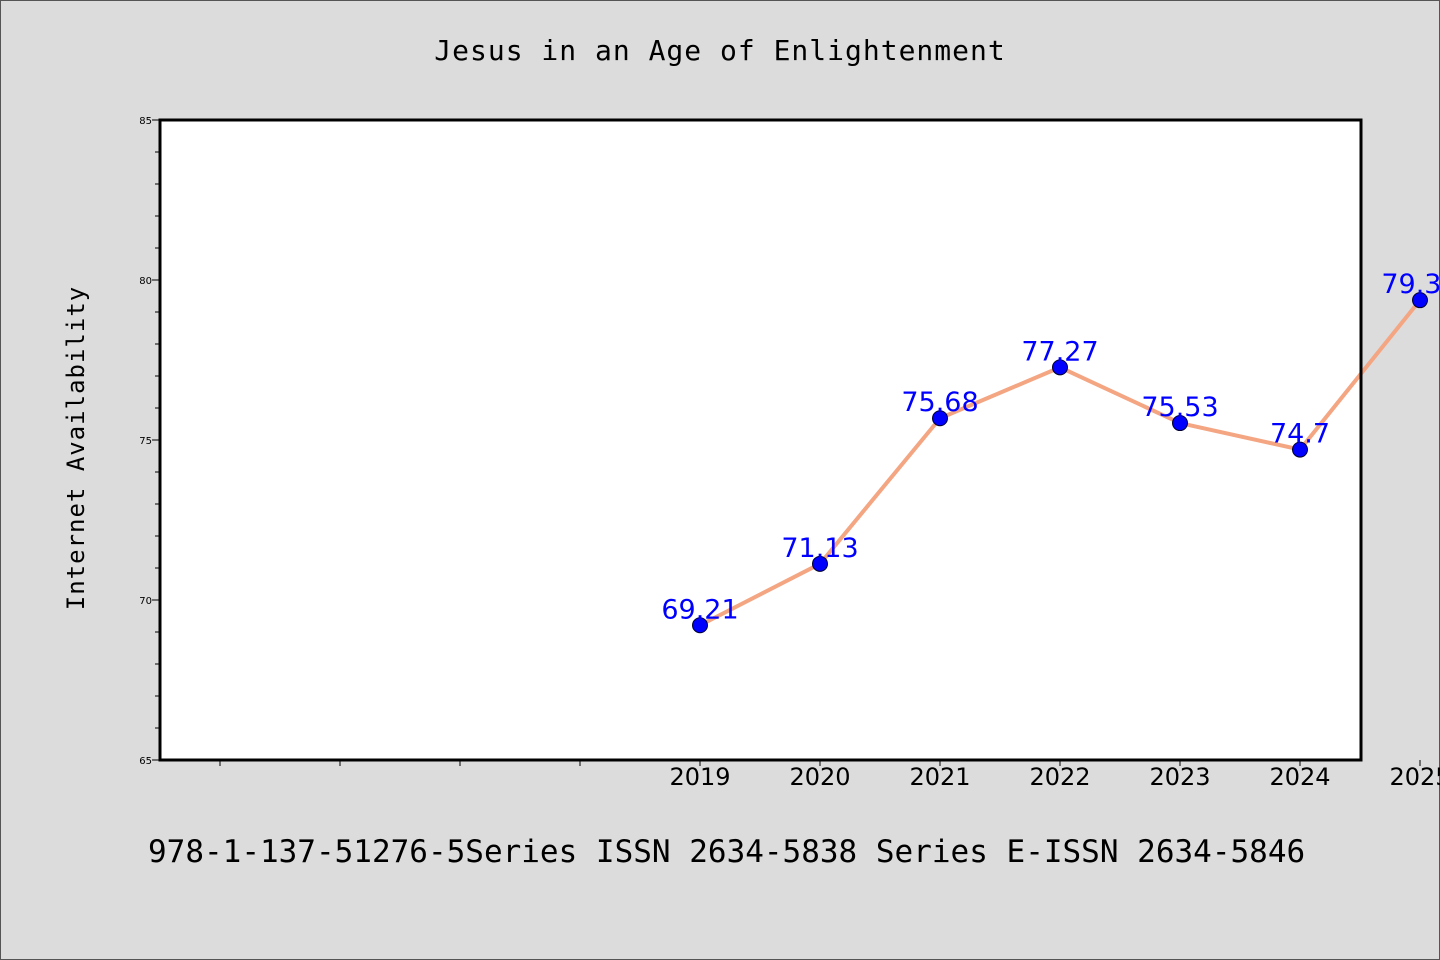 This screenshot has height=960, width=1440. Describe the element at coordinates (145, 761) in the screenshot. I see `y-tick-label: 65` at that location.